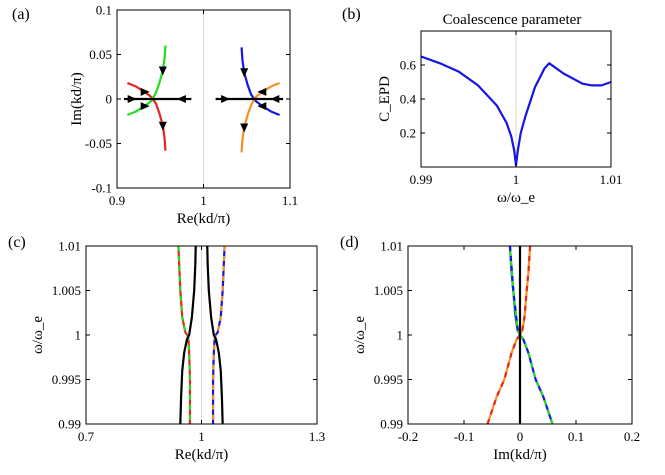 The width and height of the screenshot is (665, 475). Describe the element at coordinates (576, 436) in the screenshot. I see `x-tick-label: 0.1` at that location.